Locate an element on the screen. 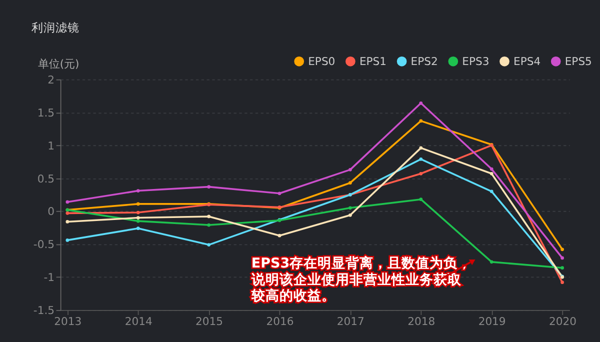  y-tick-label: 0 is located at coordinates (51, 211).